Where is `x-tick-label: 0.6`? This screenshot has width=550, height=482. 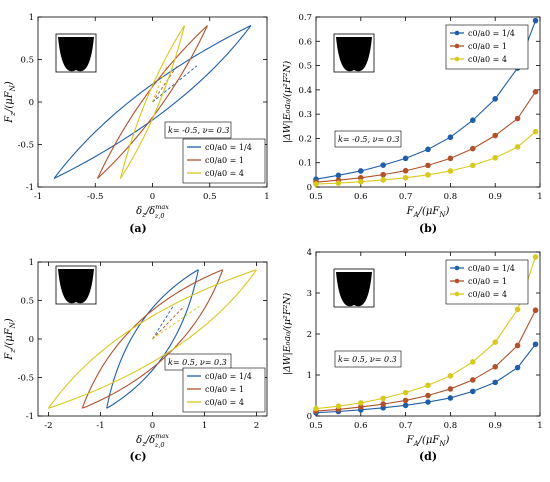 x-tick-label: 0.6 is located at coordinates (361, 197).